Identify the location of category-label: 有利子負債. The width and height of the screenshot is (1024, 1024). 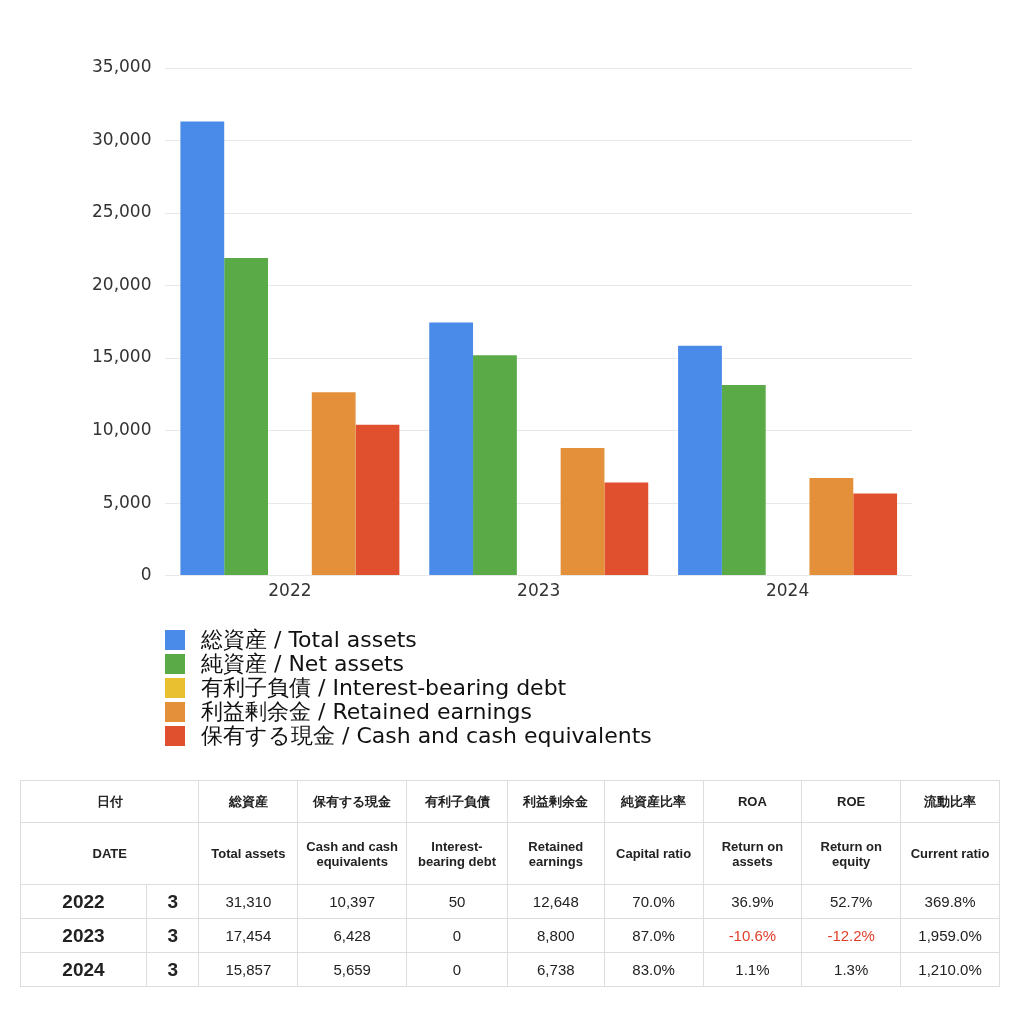
(457, 801).